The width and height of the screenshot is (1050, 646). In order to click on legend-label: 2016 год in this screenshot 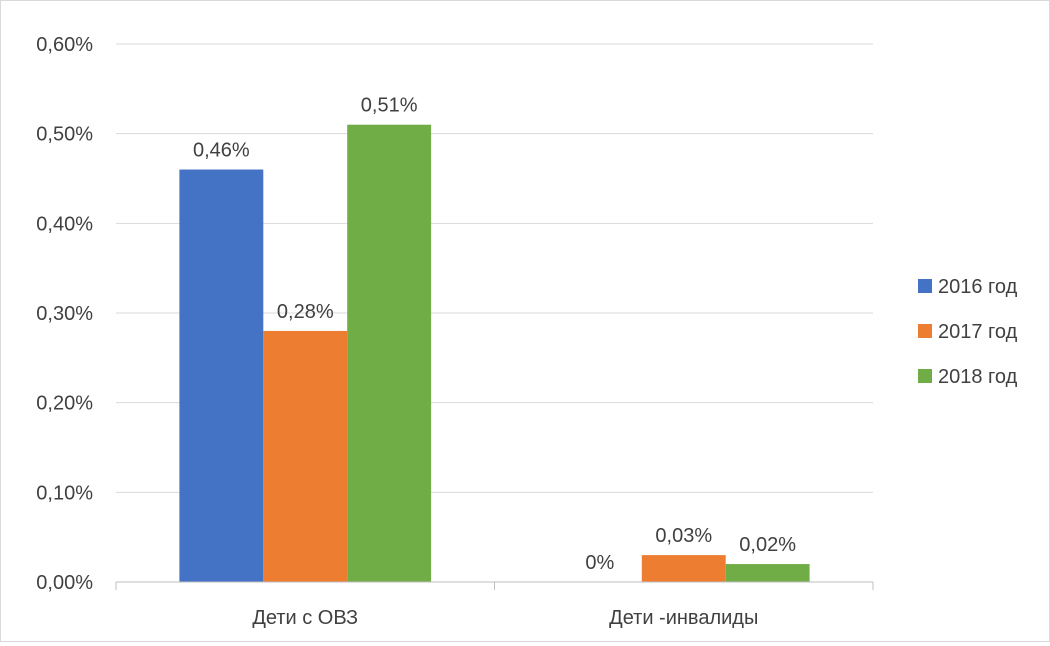, I will do `click(978, 287)`.